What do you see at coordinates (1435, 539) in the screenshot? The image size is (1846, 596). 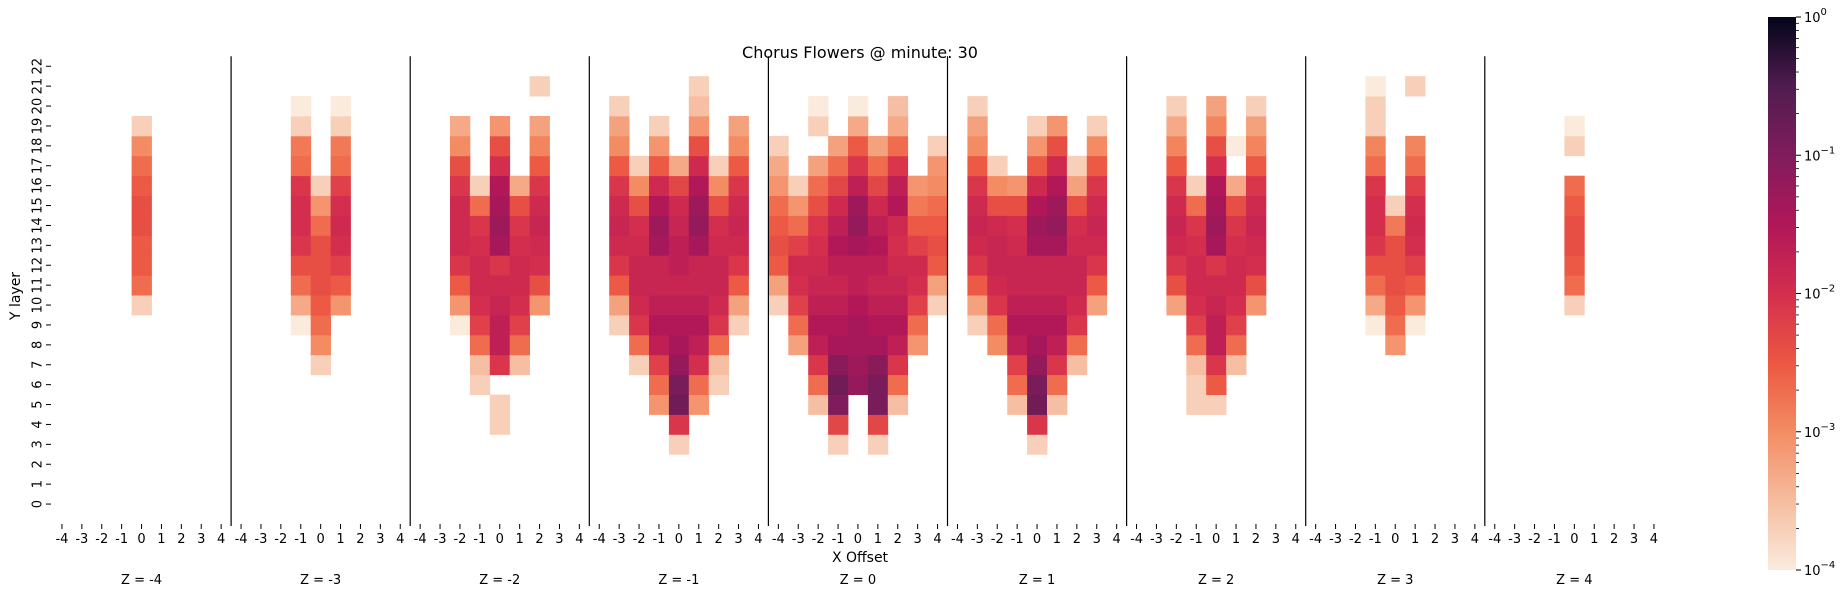 I see `x-tick-label: 2` at bounding box center [1435, 539].